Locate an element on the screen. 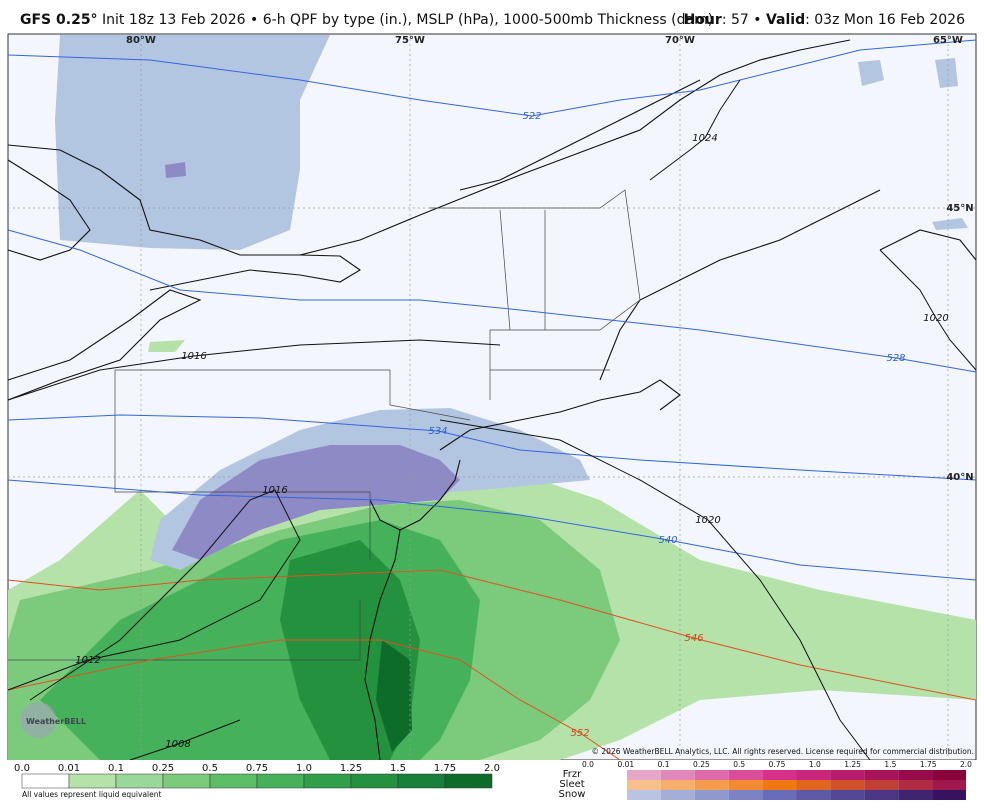 The width and height of the screenshot is (984, 808). ptype-tick: 0.25 is located at coordinates (701, 764).